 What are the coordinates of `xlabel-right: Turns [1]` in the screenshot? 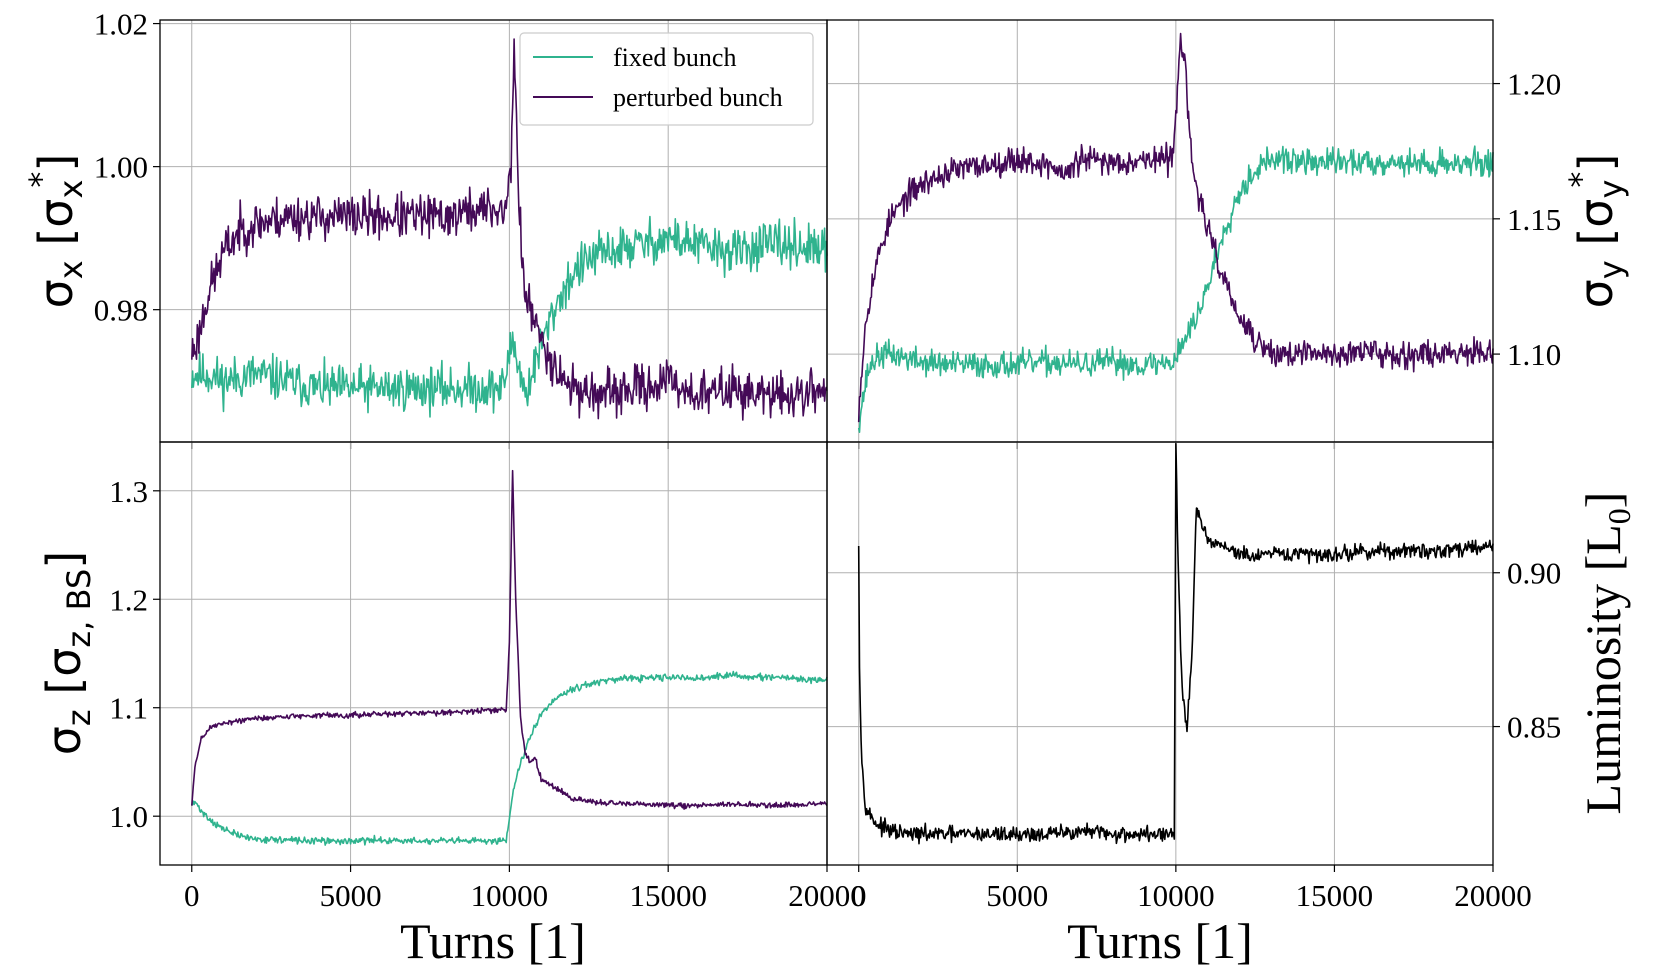 It's located at (1160, 941).